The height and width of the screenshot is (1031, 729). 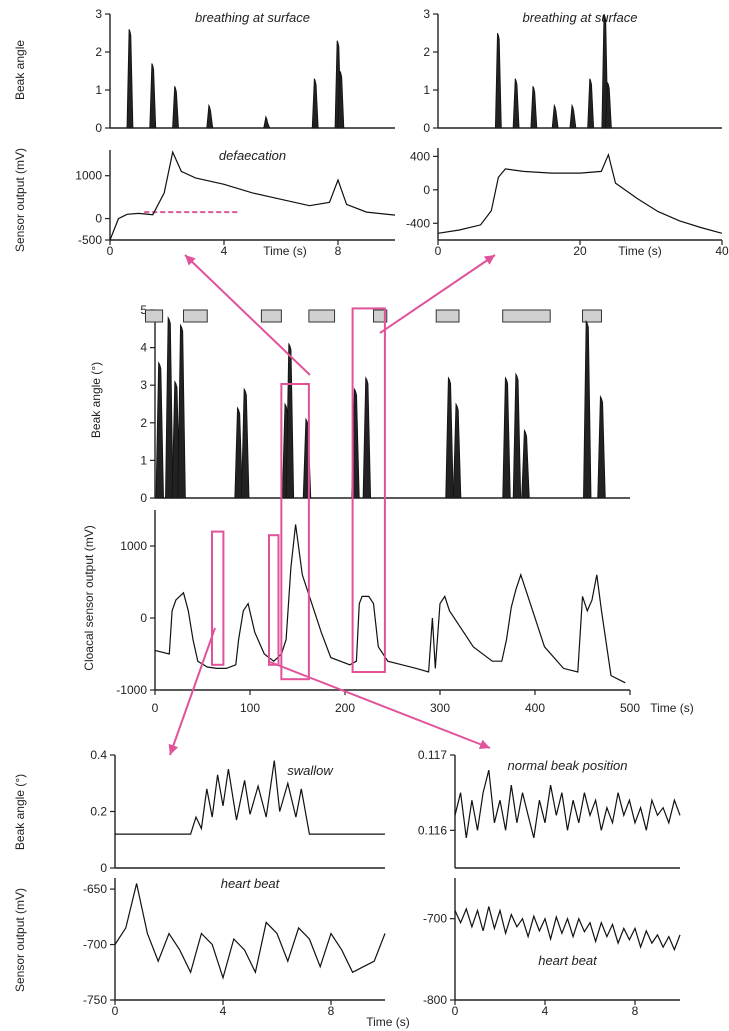 What do you see at coordinates (567, 929) in the screenshot?
I see `series-line` at bounding box center [567, 929].